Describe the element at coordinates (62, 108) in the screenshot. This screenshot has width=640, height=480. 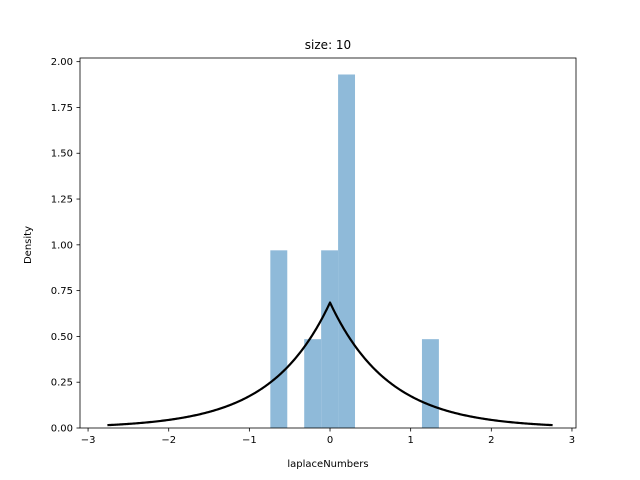
I see `y-tick-label: 1.75` at that location.